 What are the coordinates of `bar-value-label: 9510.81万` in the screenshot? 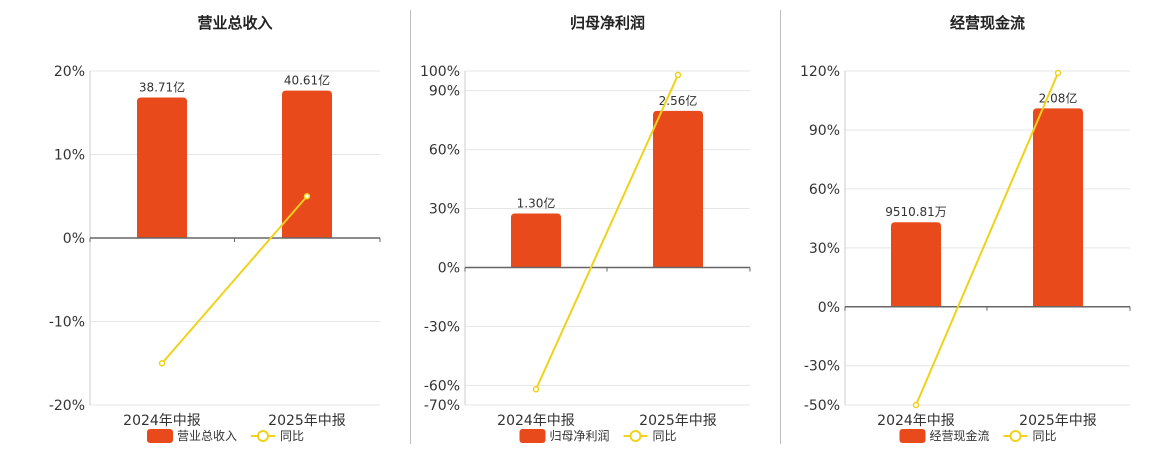 It's located at (916, 212).